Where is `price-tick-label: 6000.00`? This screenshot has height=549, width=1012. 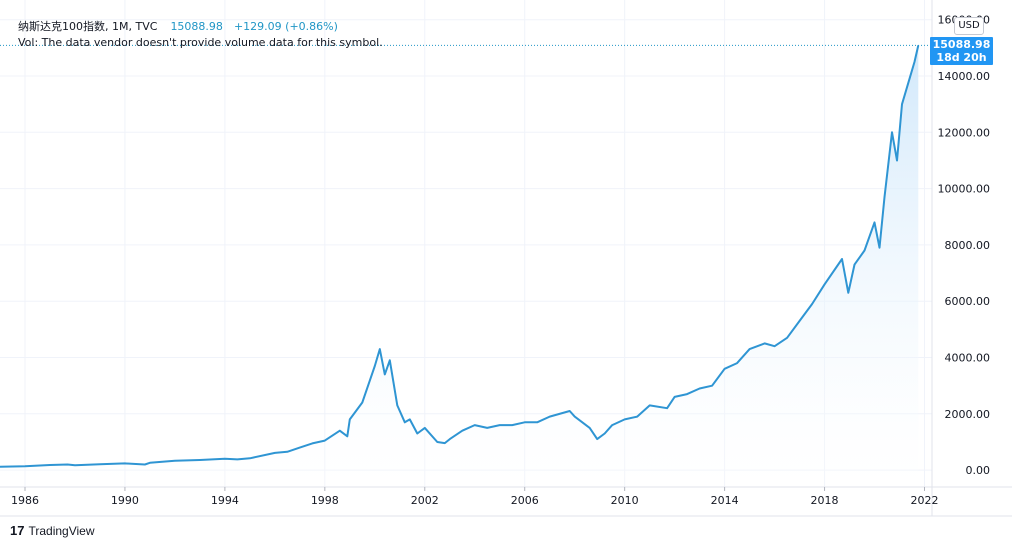
price-tick-label: 6000.00 is located at coordinates (968, 301).